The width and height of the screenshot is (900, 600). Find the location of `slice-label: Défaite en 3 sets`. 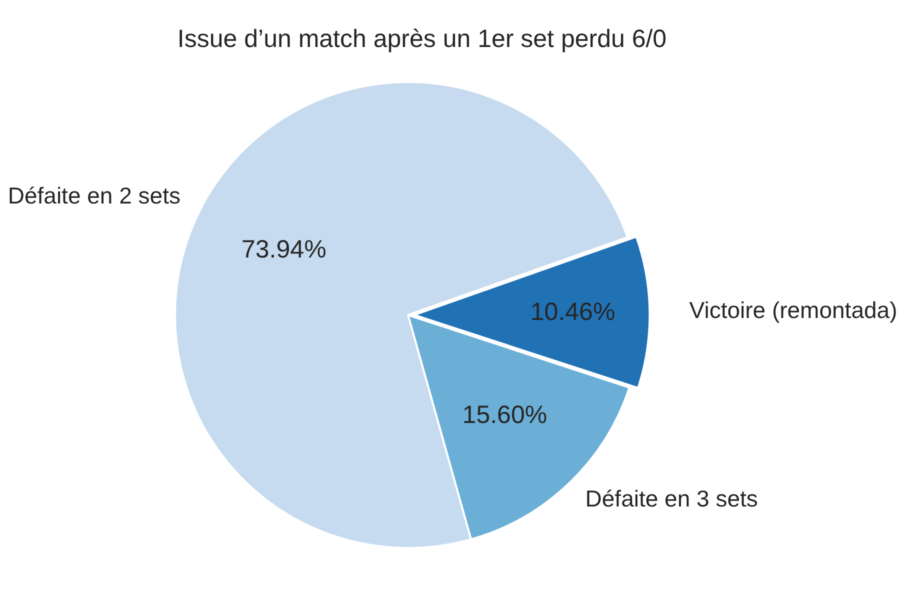

slice-label: Défaite en 3 sets is located at coordinates (671, 498).